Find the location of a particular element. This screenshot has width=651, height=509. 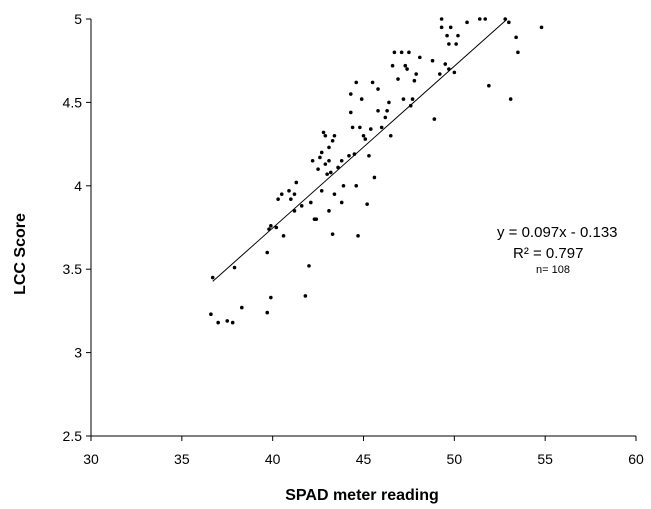

x-tick-label: 55 is located at coordinates (545, 459).